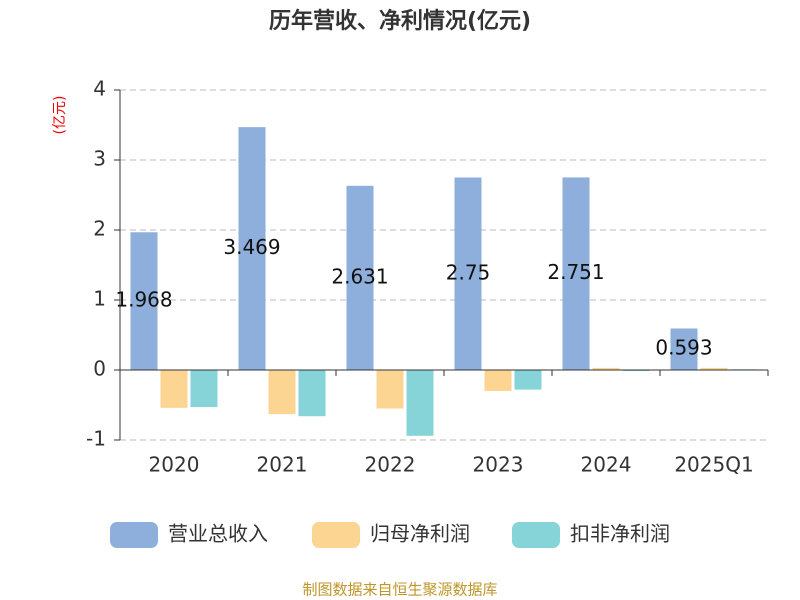 This screenshot has height=600, width=800. Describe the element at coordinates (713, 465) in the screenshot. I see `x-tick-label: 2025Q1` at that location.